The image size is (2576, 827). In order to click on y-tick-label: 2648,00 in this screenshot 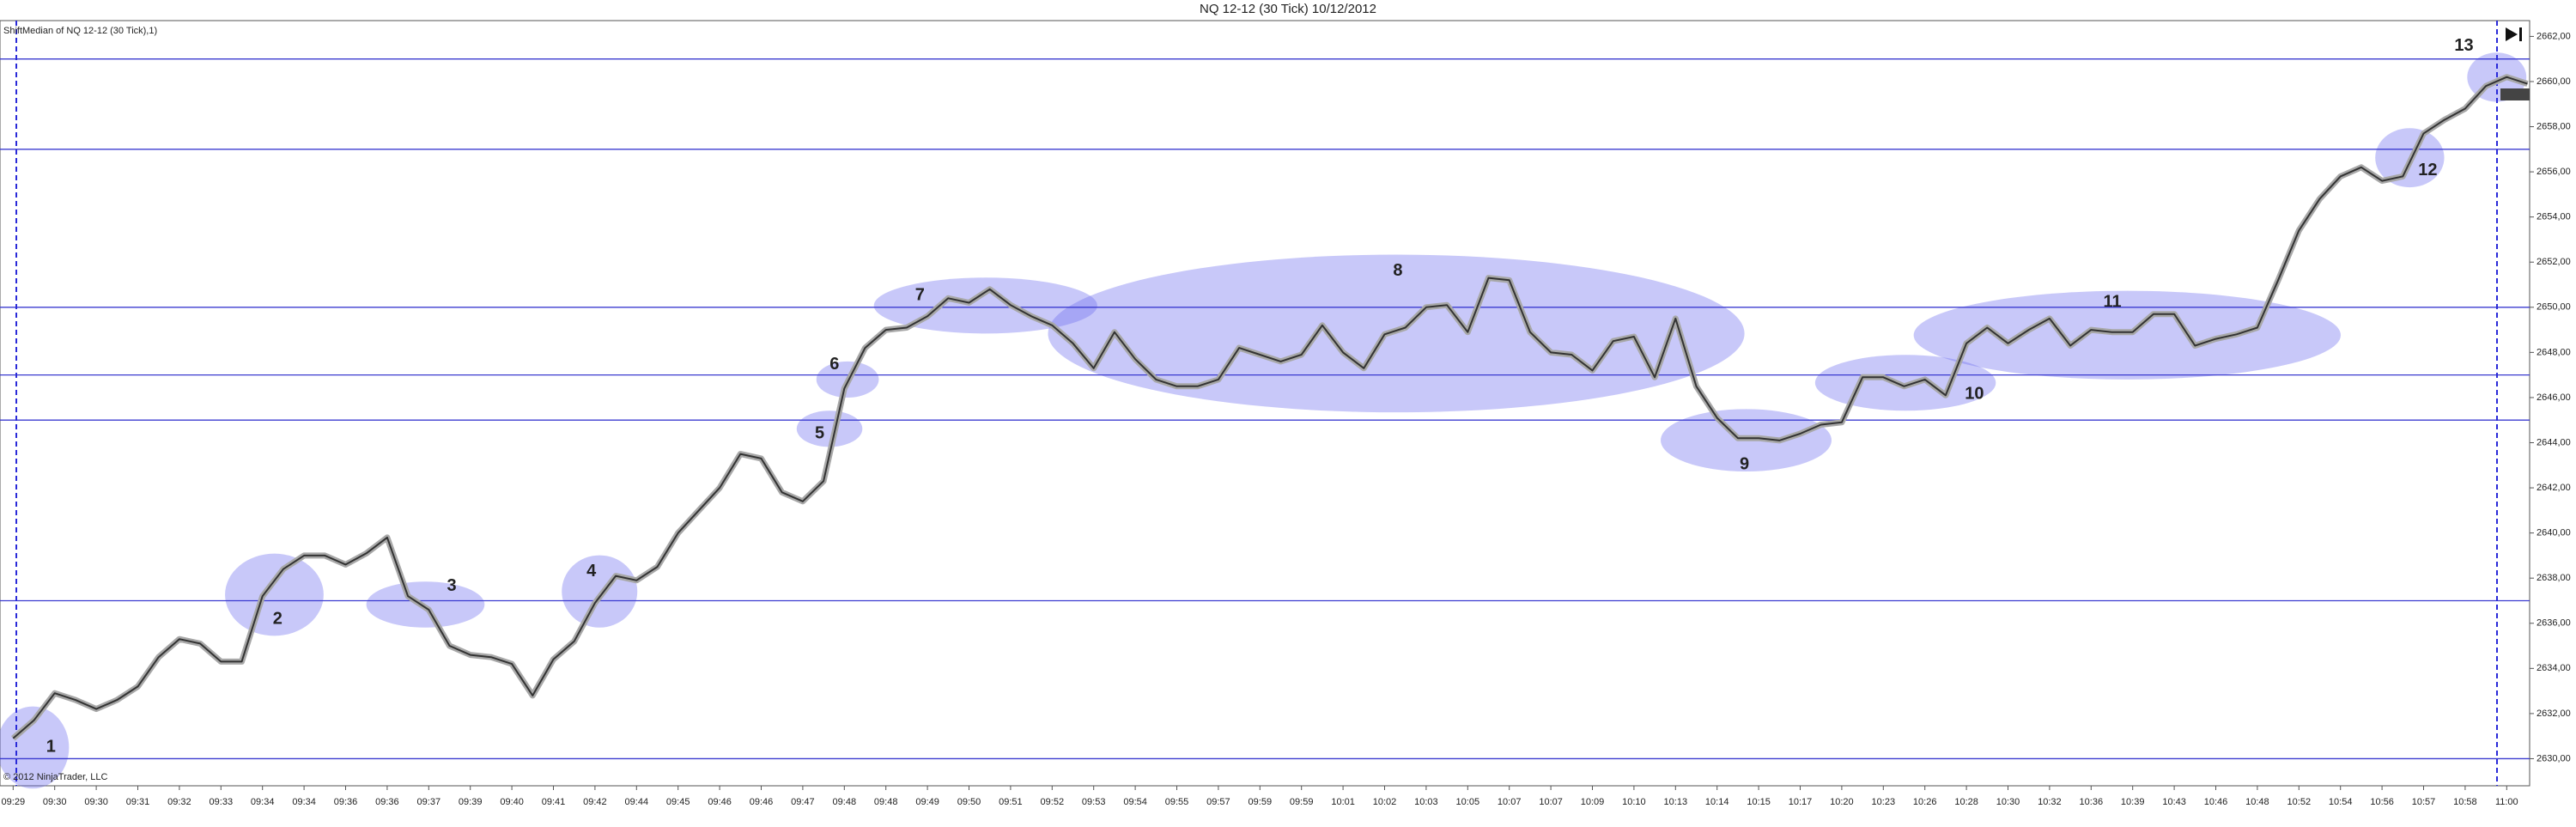, I will do `click(2554, 352)`.